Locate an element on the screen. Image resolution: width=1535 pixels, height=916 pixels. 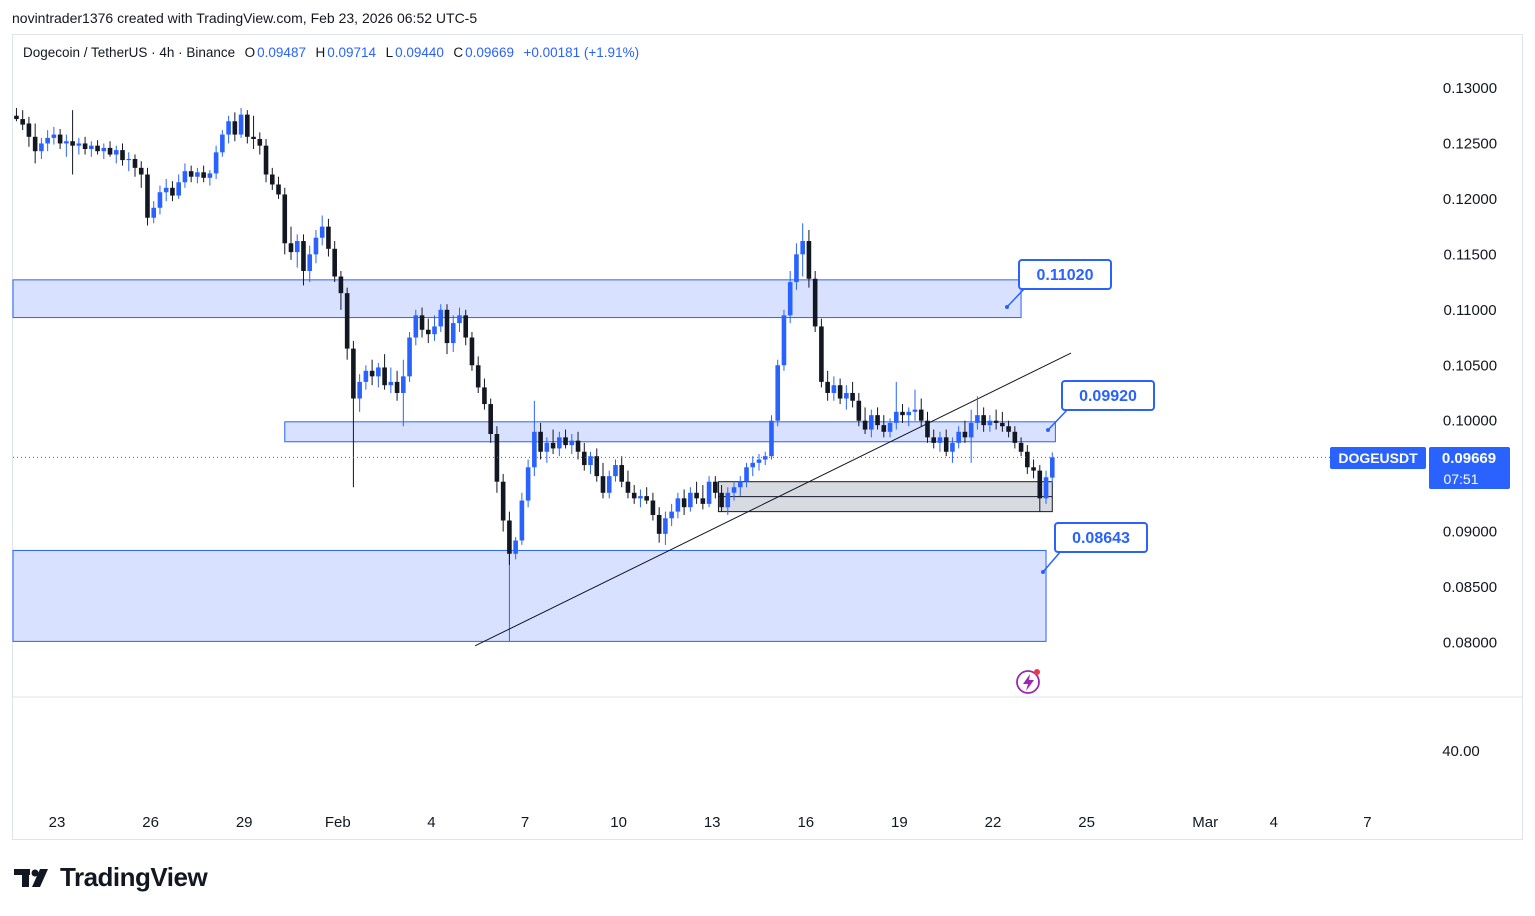
price-tick-label: 0.13000 is located at coordinates (1470, 88).